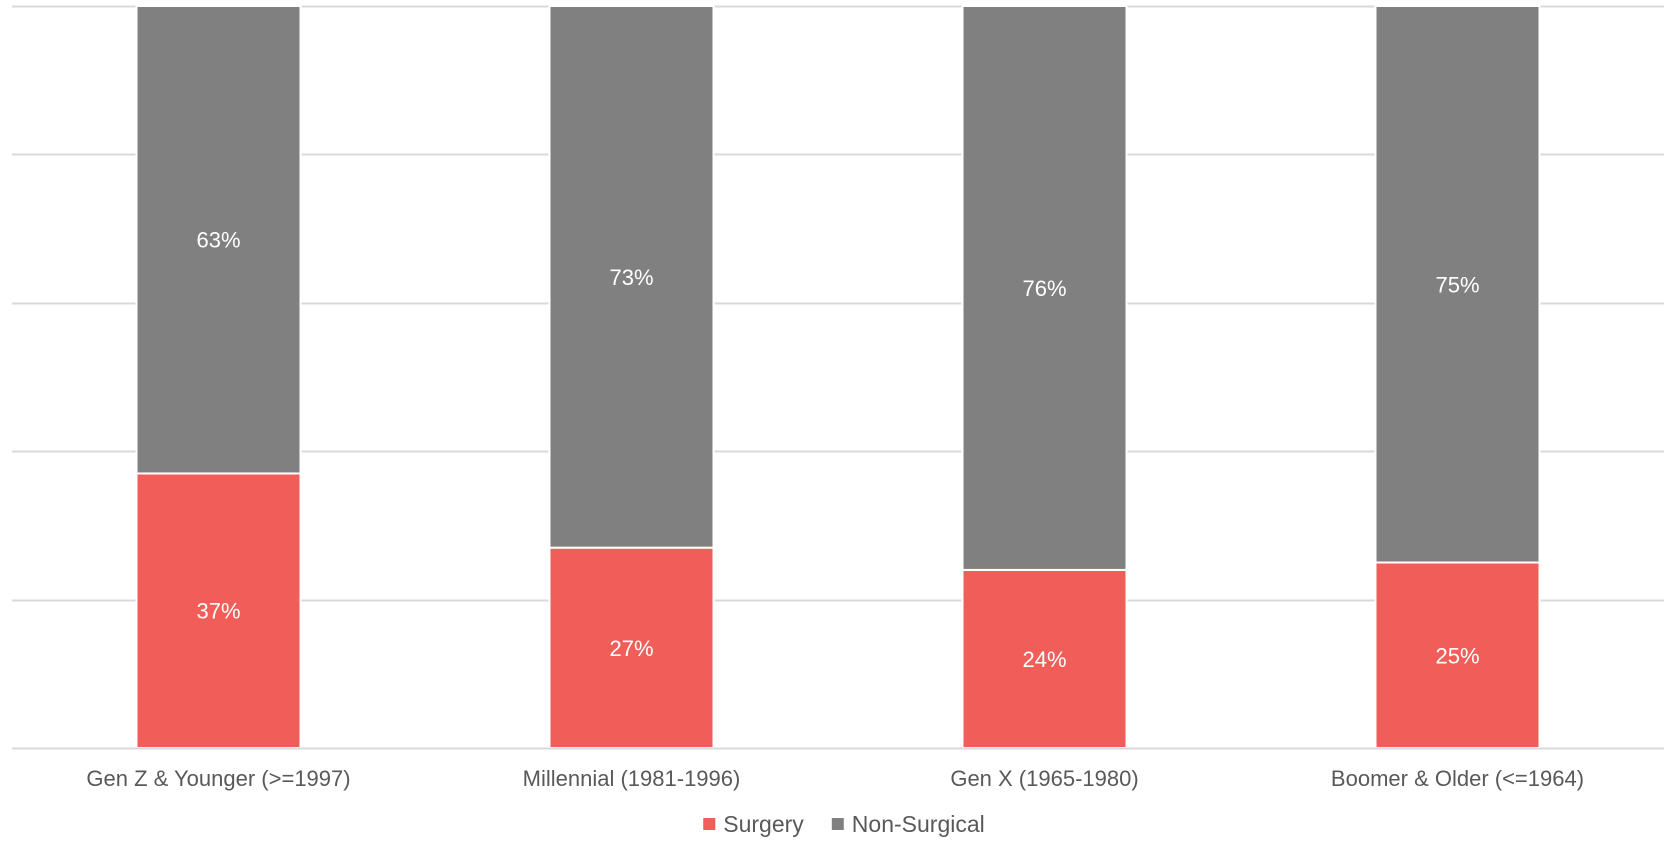 This screenshot has height=851, width=1664. I want to click on category-label: Gen X (1965-1980), so click(1044, 778).